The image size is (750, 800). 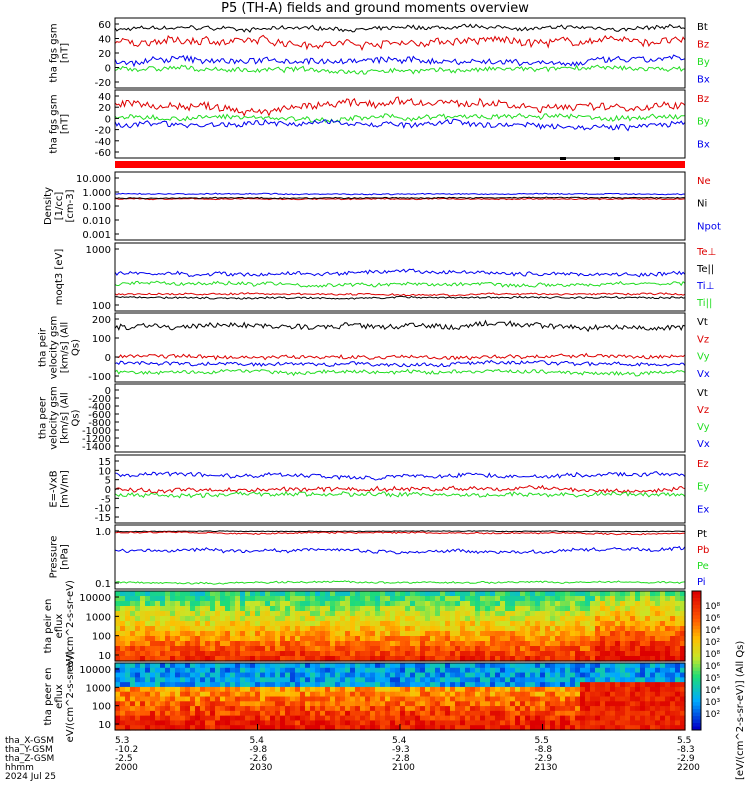 What do you see at coordinates (93, 179) in the screenshot?
I see `panel-2-ytick: 10.000` at bounding box center [93, 179].